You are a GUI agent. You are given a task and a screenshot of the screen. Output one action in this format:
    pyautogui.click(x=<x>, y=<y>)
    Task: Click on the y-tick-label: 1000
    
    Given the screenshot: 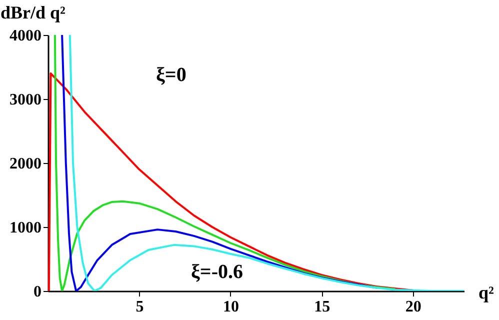 What is the action you would take?
    pyautogui.click(x=26, y=228)
    